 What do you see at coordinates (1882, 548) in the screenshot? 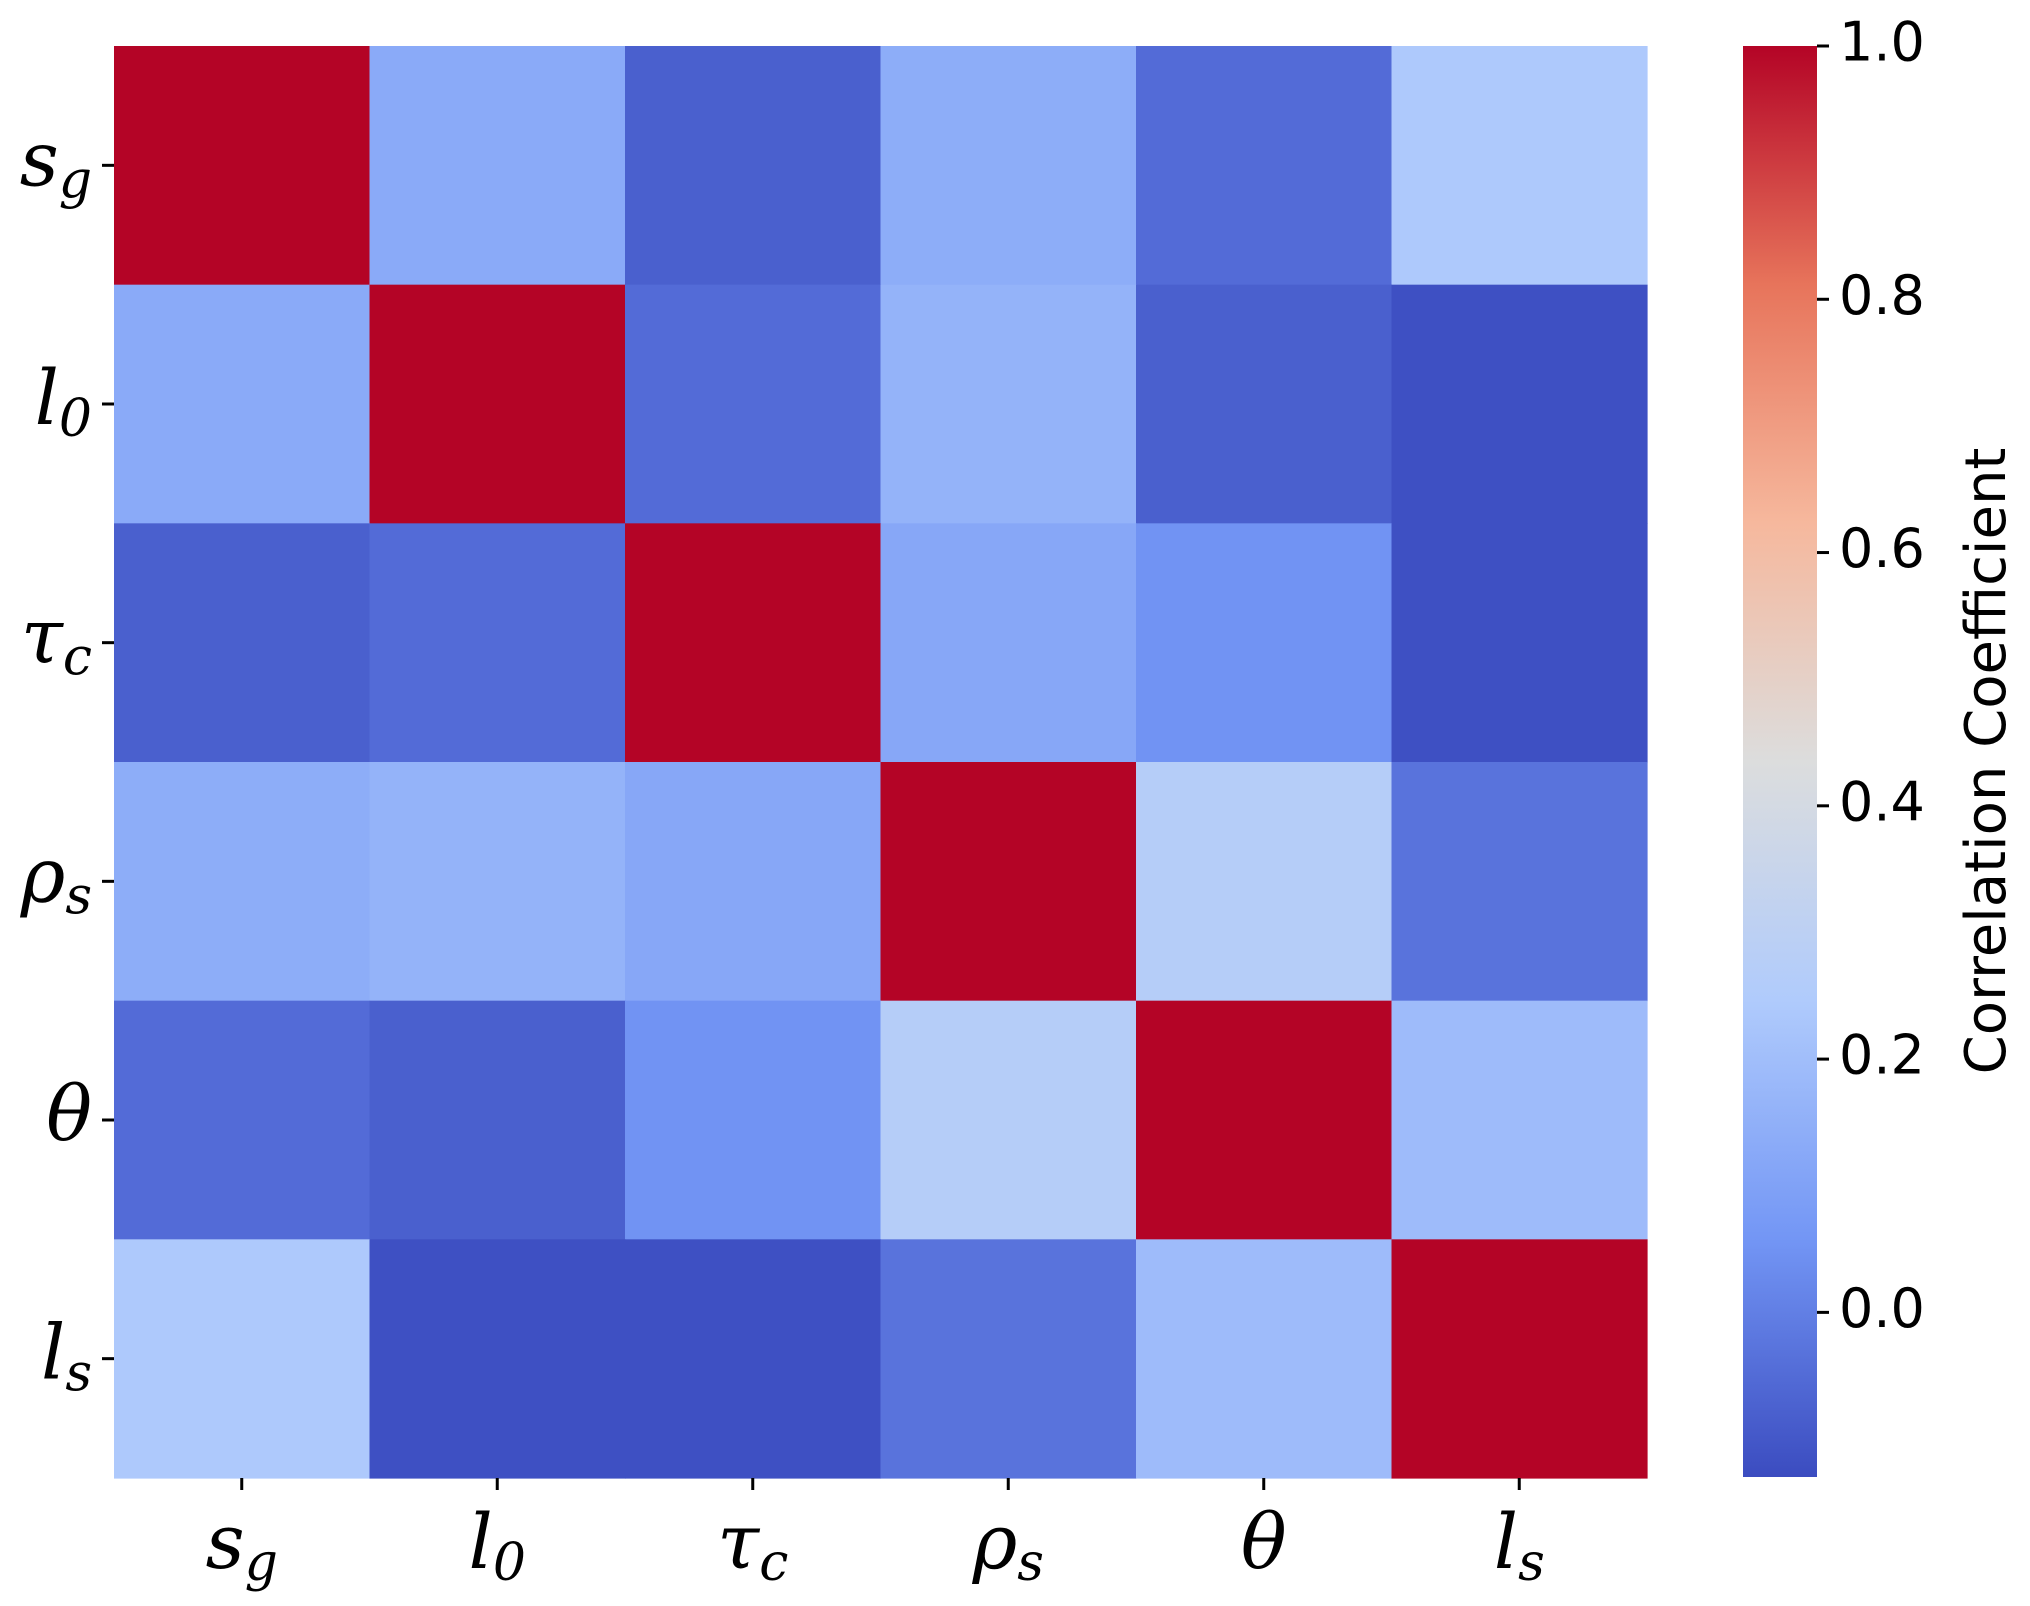
I see `colorbar-tick-label: 0.6` at bounding box center [1882, 548].